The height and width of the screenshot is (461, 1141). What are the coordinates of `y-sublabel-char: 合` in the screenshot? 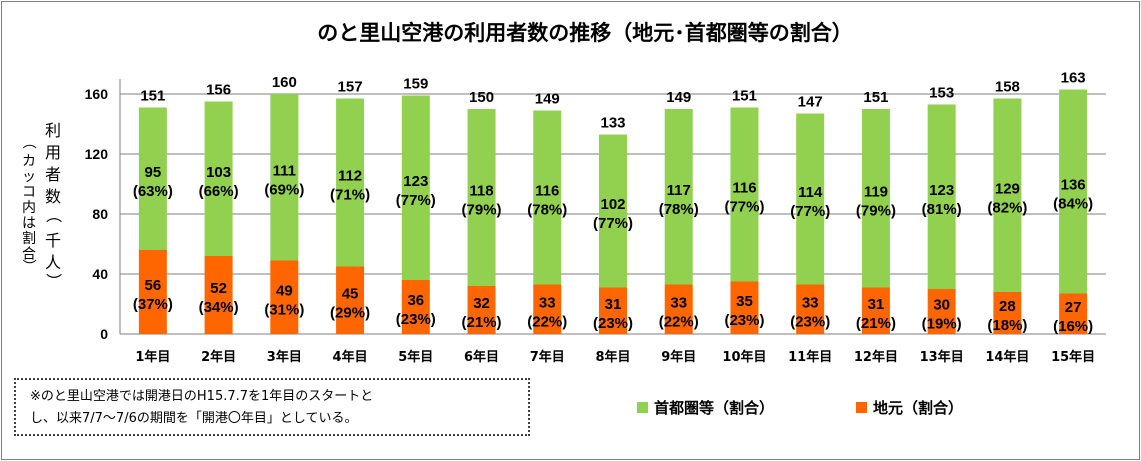 It's located at (29, 255).